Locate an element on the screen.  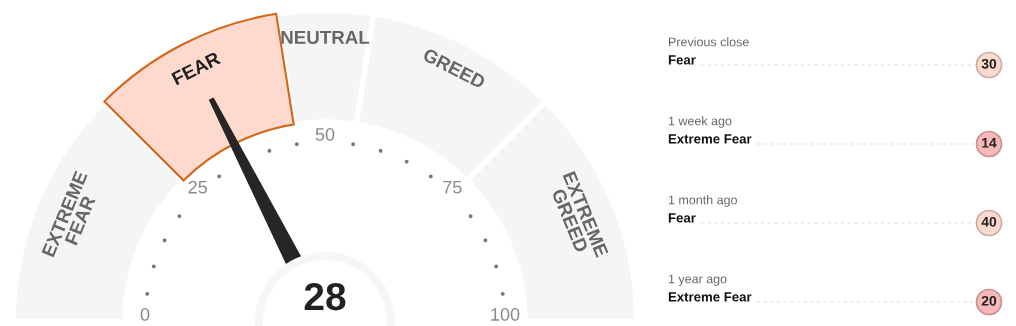
text: 1 year ago is located at coordinates (697, 280).